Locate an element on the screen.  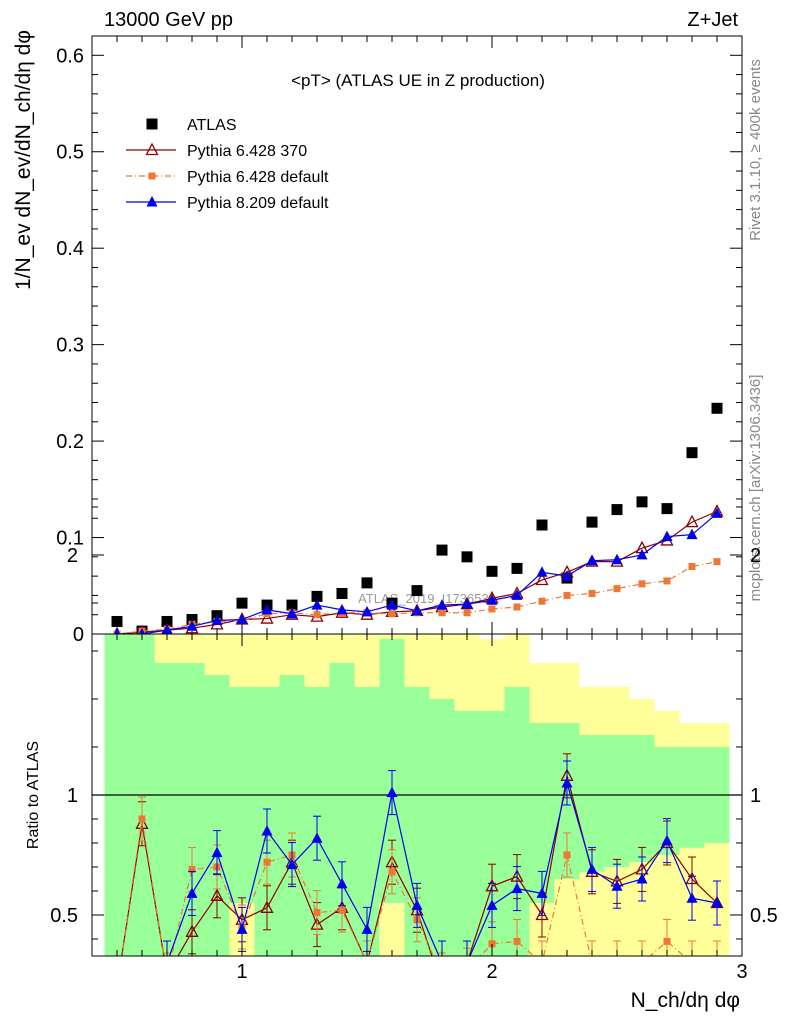
ratio-y-tick-label-right: 1 is located at coordinates (755, 796).